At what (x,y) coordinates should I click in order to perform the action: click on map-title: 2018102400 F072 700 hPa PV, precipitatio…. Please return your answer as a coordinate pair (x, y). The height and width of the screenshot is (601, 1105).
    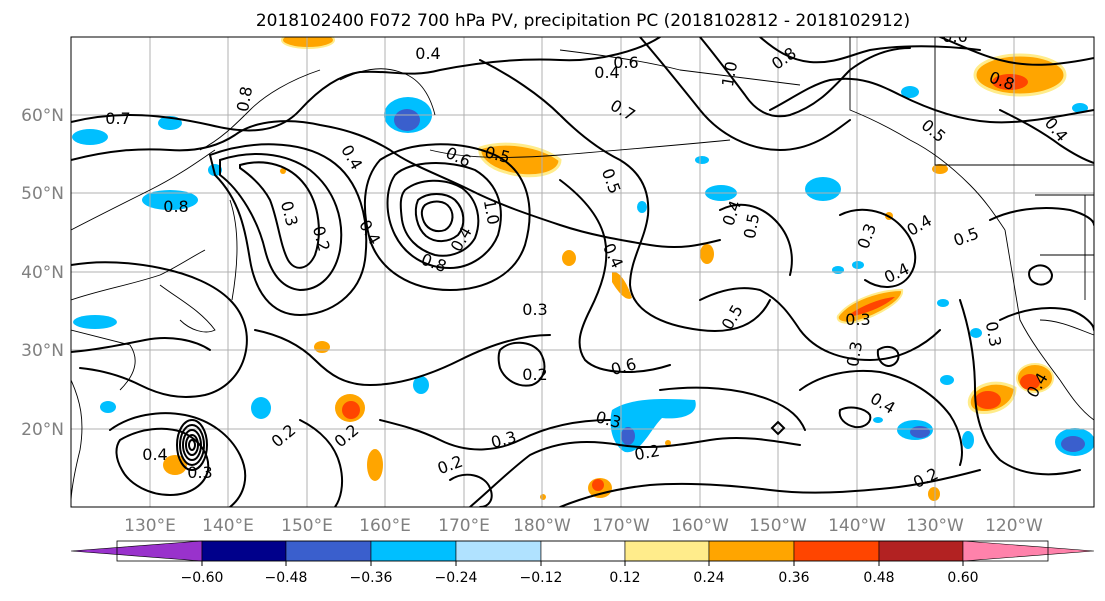
    Looking at the image, I should click on (583, 21).